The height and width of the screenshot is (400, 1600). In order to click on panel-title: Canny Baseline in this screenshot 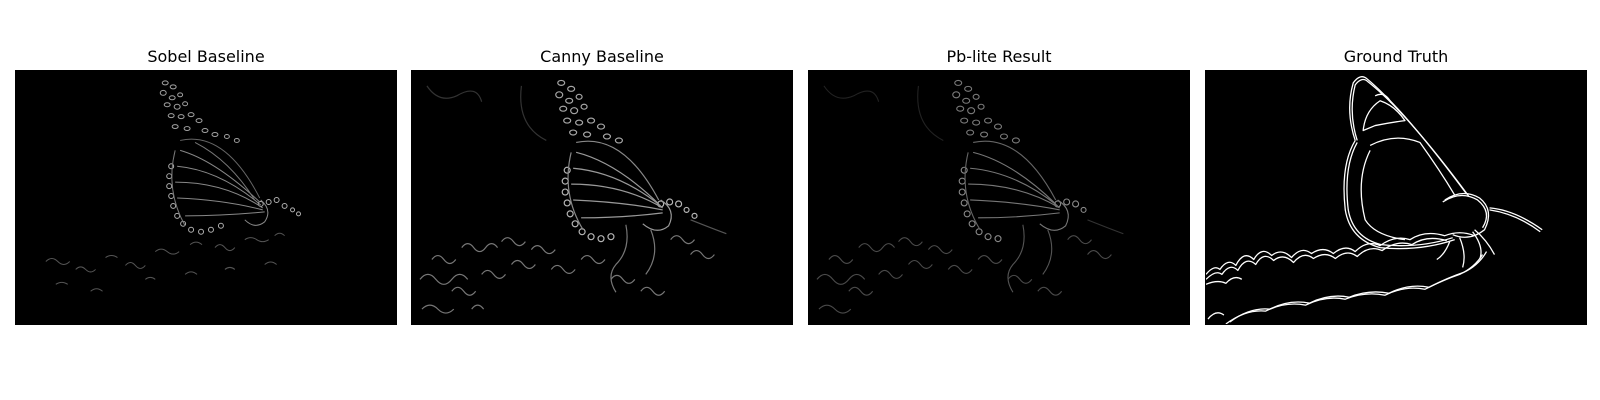, I will do `click(602, 56)`.